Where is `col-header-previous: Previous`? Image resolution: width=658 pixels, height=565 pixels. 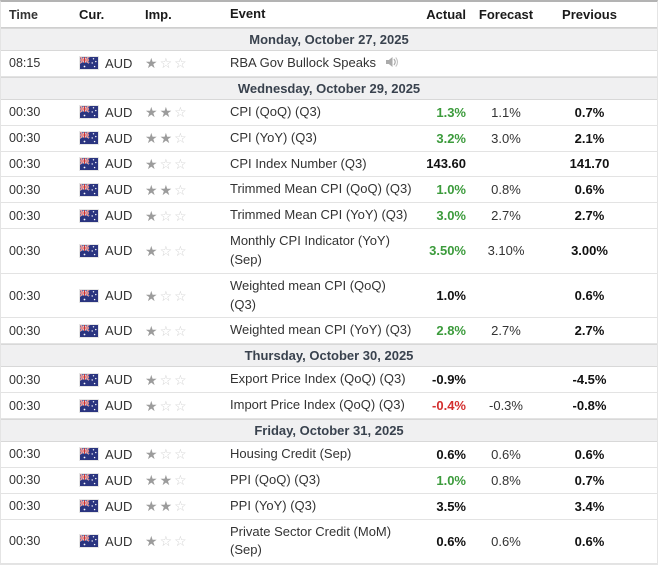
col-header-previous: Previous is located at coordinates (589, 14).